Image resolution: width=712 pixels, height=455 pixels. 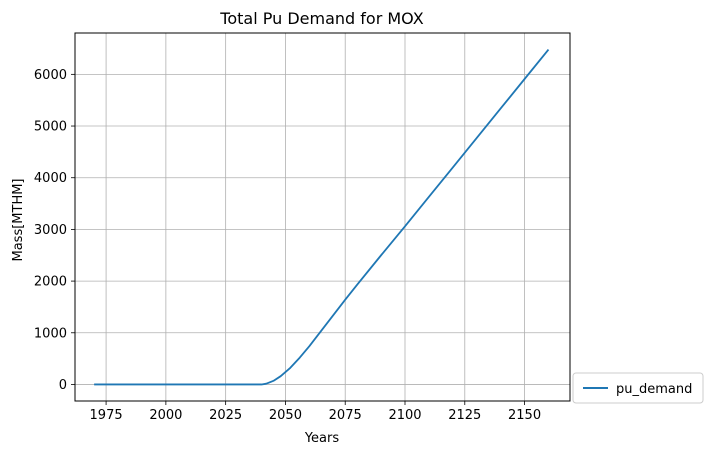 I want to click on y-tick-label: 3000, so click(x=50, y=230).